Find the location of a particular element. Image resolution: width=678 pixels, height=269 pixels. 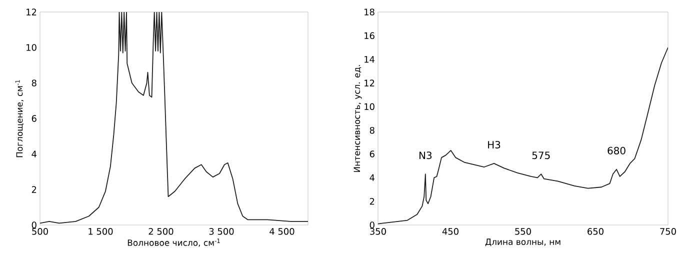

annotation: 575 is located at coordinates (541, 156).